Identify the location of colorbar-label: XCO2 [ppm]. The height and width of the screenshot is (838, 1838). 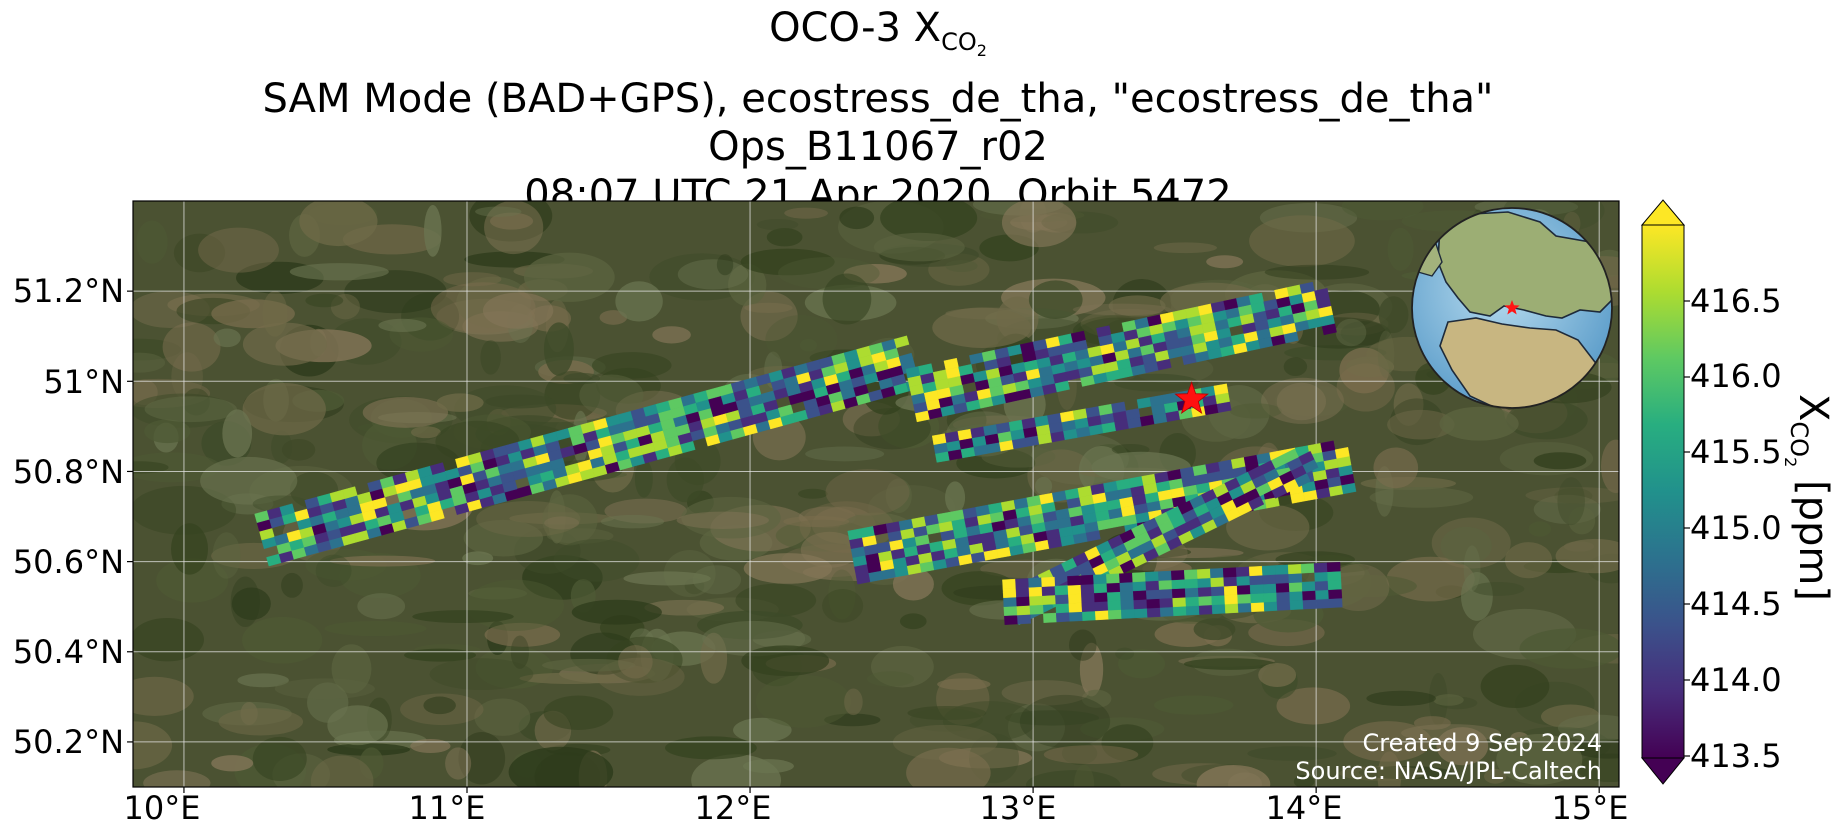
(1808, 497).